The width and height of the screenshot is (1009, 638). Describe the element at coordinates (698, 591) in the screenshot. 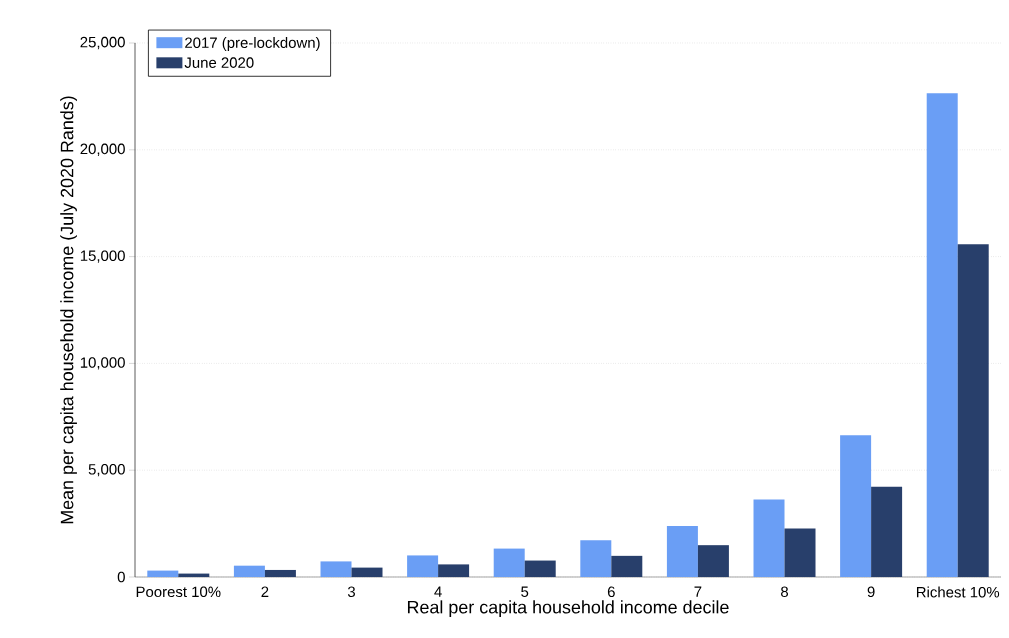

I see `x-tick-label: 7` at that location.